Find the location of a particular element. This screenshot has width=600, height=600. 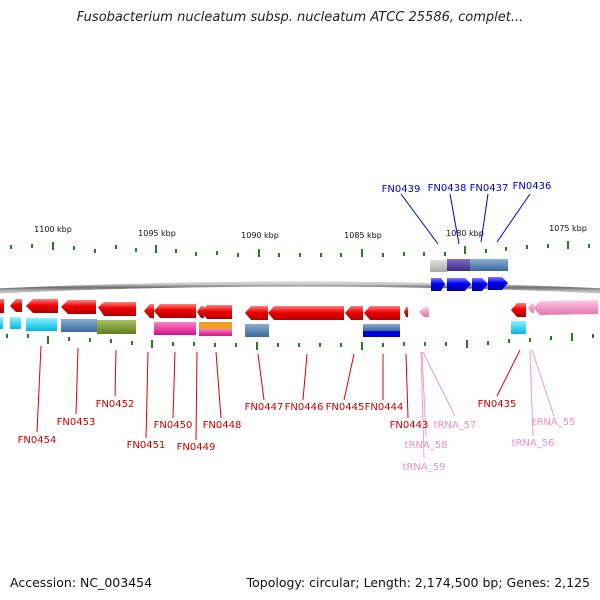

trna-label-59: tRNA_59 is located at coordinates (424, 467).